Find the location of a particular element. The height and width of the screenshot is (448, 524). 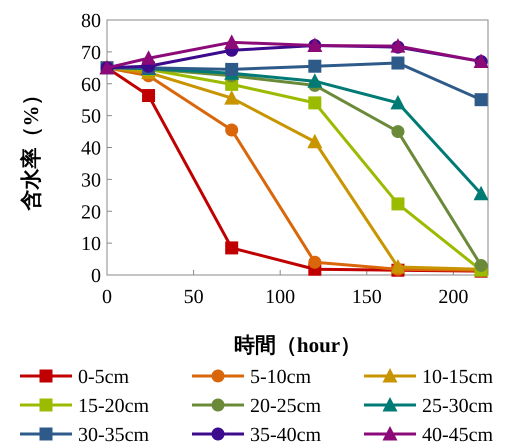

y-tick-label: 10 is located at coordinates (91, 244).